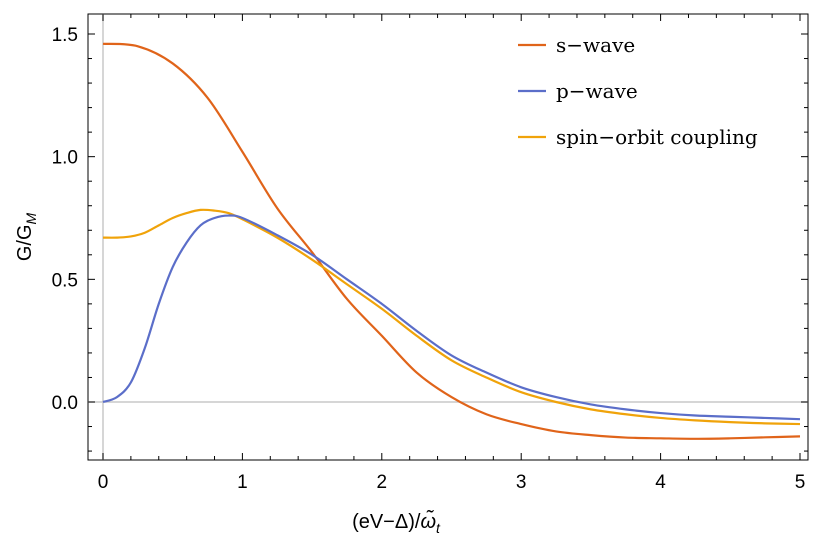  What do you see at coordinates (597, 91) in the screenshot?
I see `legend-label: p−wave` at bounding box center [597, 91].